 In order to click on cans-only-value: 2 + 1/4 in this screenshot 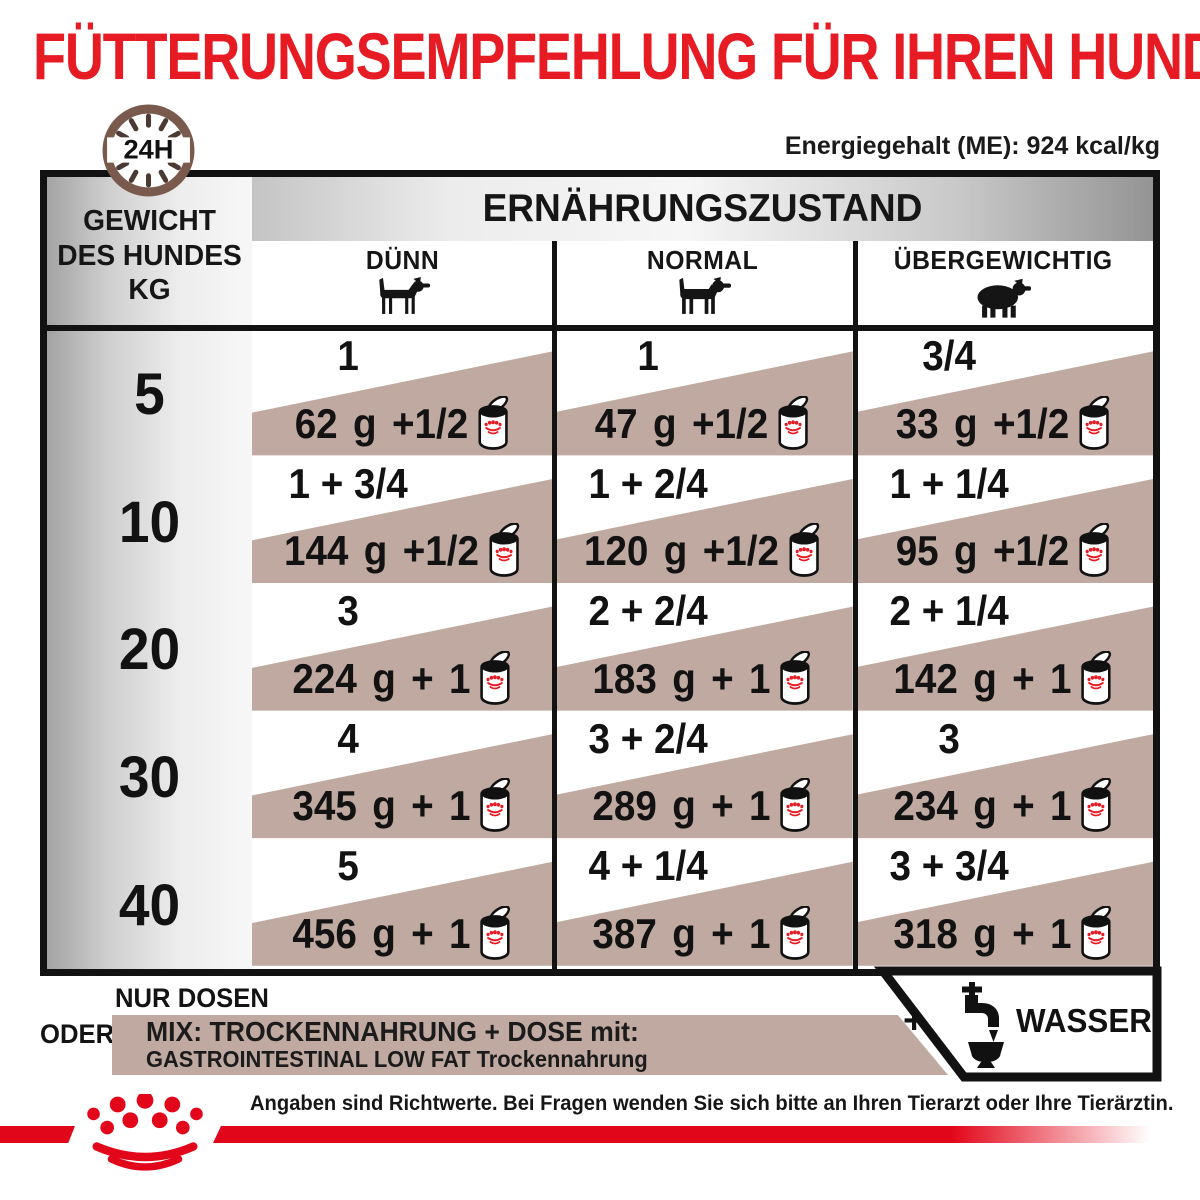, I will do `click(949, 611)`.